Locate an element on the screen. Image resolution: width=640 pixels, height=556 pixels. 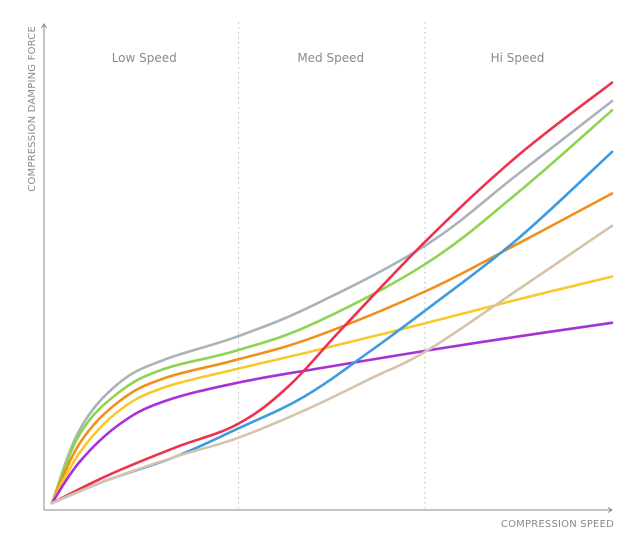
x-axis-arrow is located at coordinates (610, 510).